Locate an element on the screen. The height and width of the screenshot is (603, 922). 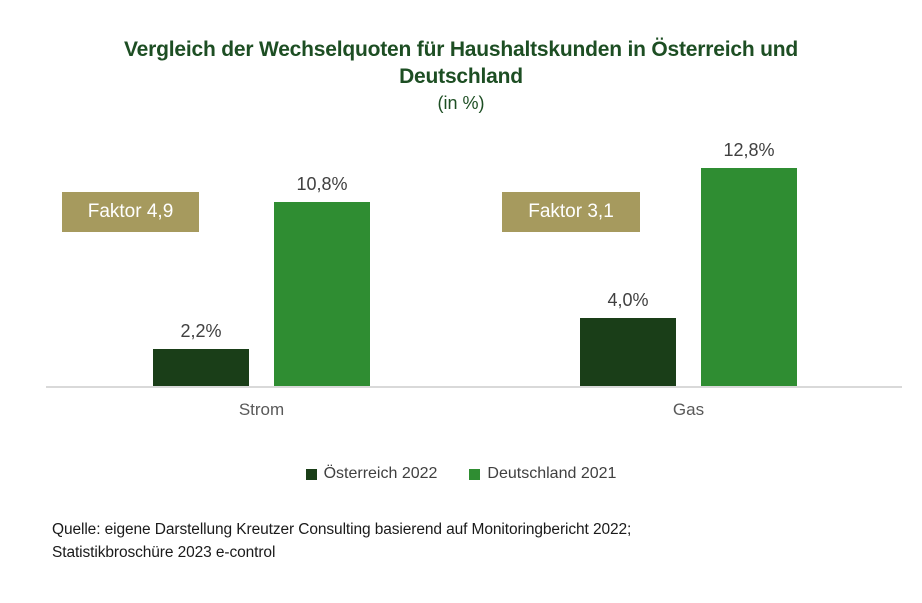
value-label-germany-gas: 12,8% is located at coordinates (749, 150).